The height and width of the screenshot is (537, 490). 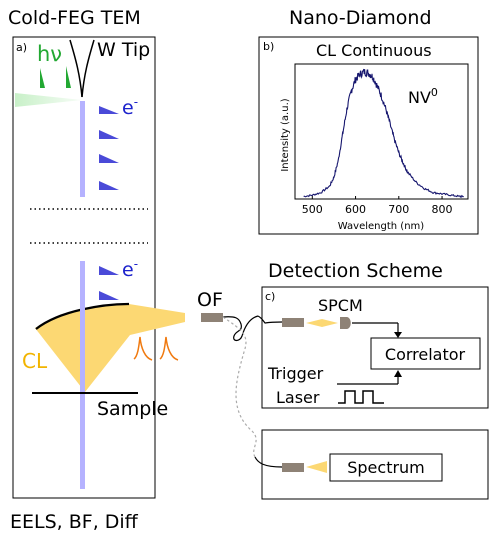 What do you see at coordinates (239, 387) in the screenshot?
I see `fiber-to-spectrometer` at bounding box center [239, 387].